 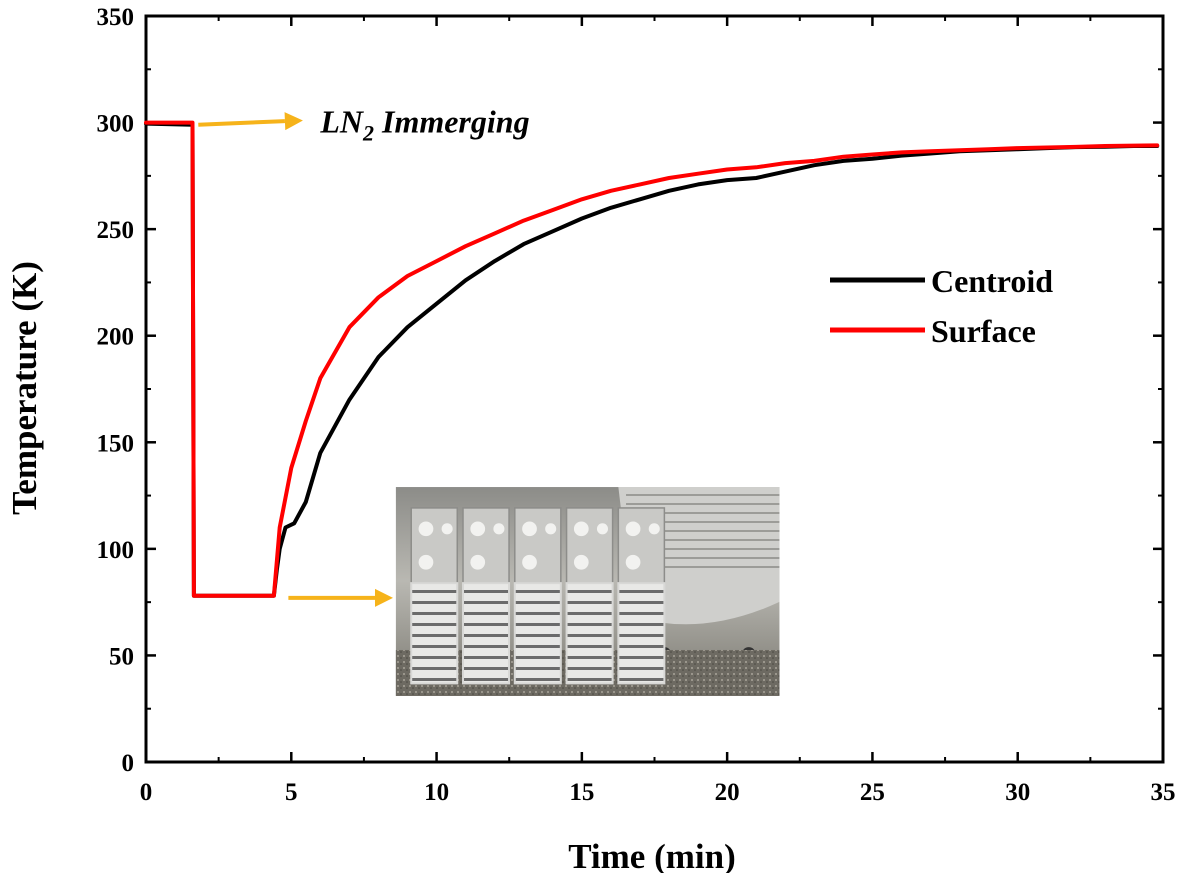 I want to click on y-axis-title: Temperature (K), so click(x=24, y=388).